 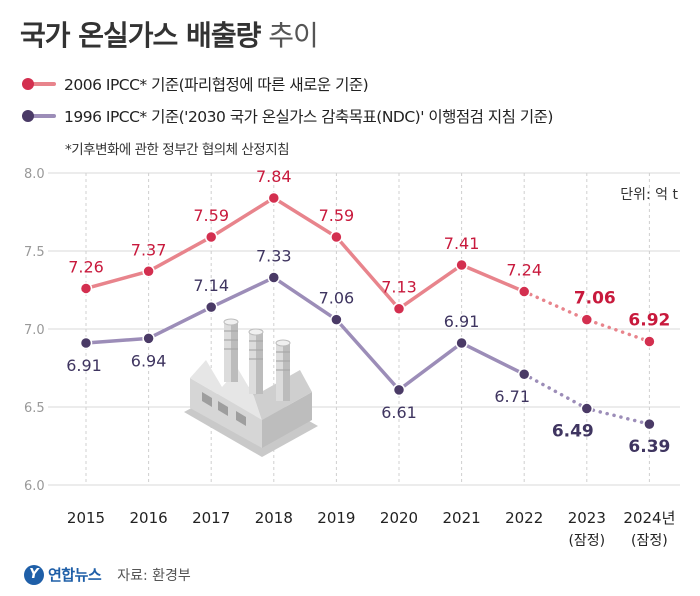 What do you see at coordinates (274, 518) in the screenshot?
I see `x-tick-label: 2018` at bounding box center [274, 518].